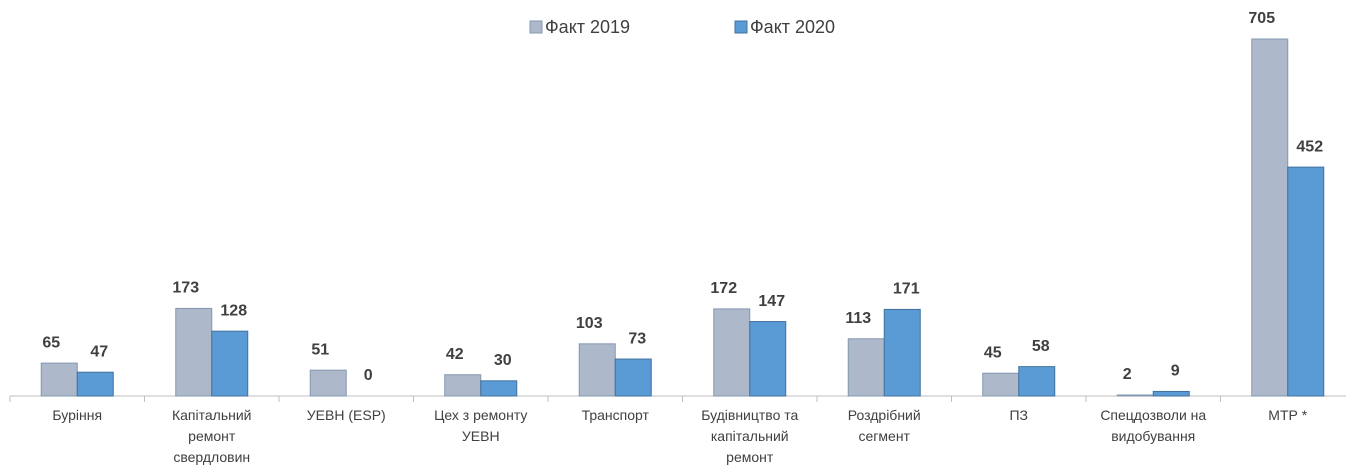  I want to click on x-tick-label: Транспорт, so click(615, 415).